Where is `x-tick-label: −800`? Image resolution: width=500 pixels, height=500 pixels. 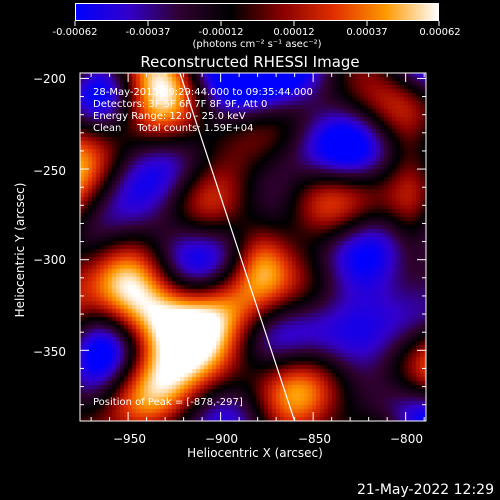
x-tick-label: −800 is located at coordinates (406, 439).